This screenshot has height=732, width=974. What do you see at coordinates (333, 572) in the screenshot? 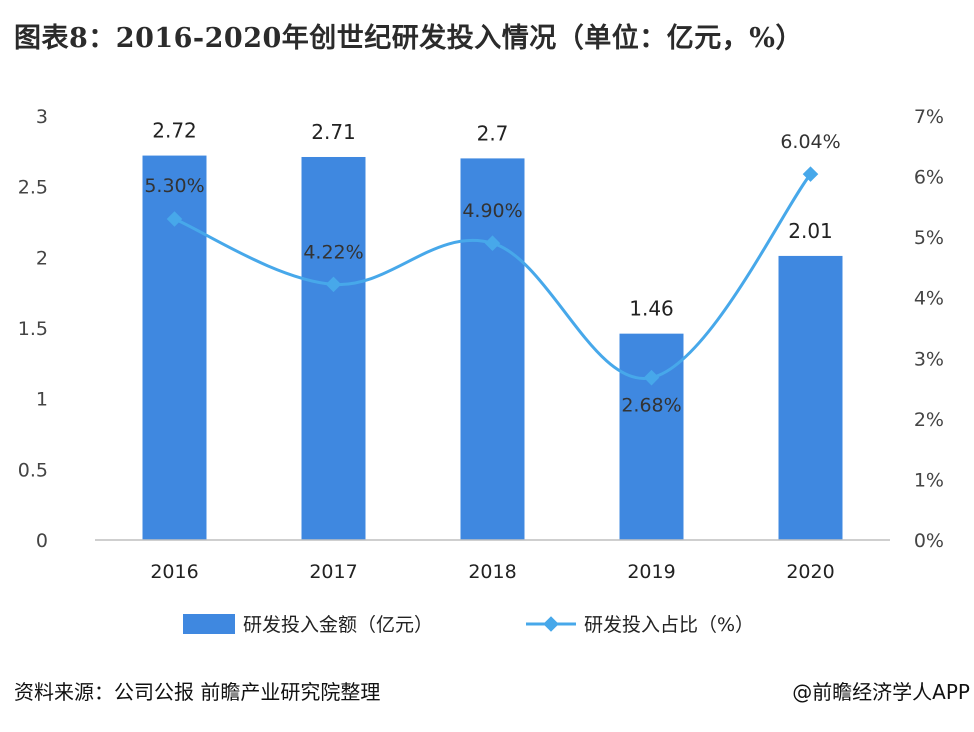
I see `x-tick-label: 2017` at bounding box center [333, 572].